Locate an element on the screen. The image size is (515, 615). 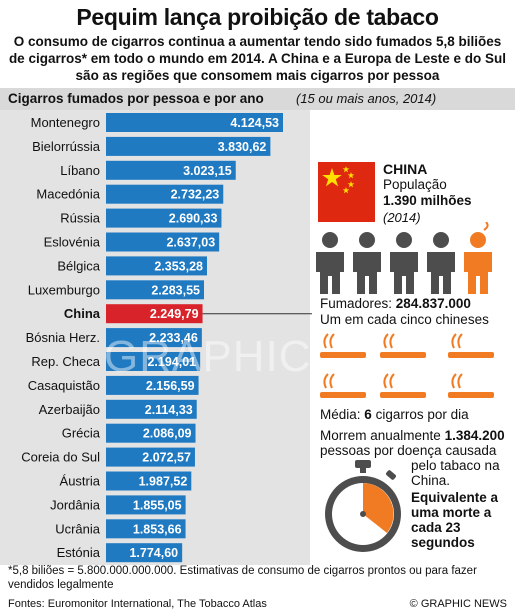
average-line: Média: 6 cigarros por dia is located at coordinates (394, 414).